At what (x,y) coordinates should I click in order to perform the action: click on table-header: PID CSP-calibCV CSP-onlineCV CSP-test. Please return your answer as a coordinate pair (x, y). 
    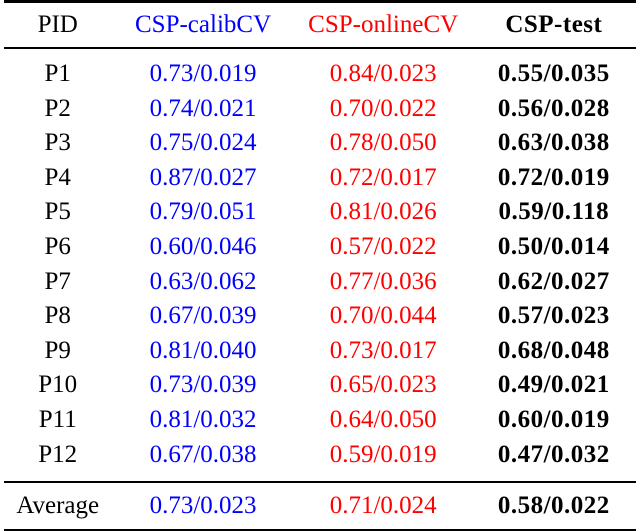
    Looking at the image, I should click on (320, 25).